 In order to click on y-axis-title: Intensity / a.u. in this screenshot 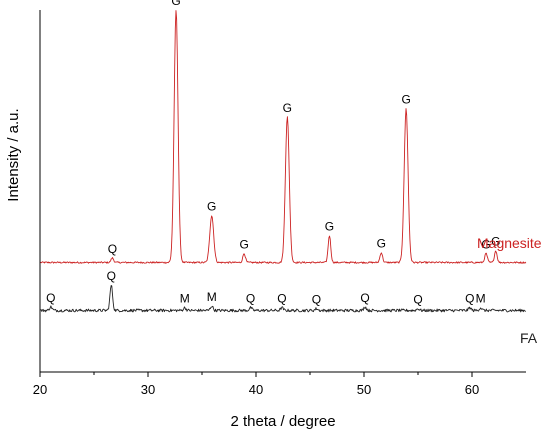, I will do `click(13, 154)`.